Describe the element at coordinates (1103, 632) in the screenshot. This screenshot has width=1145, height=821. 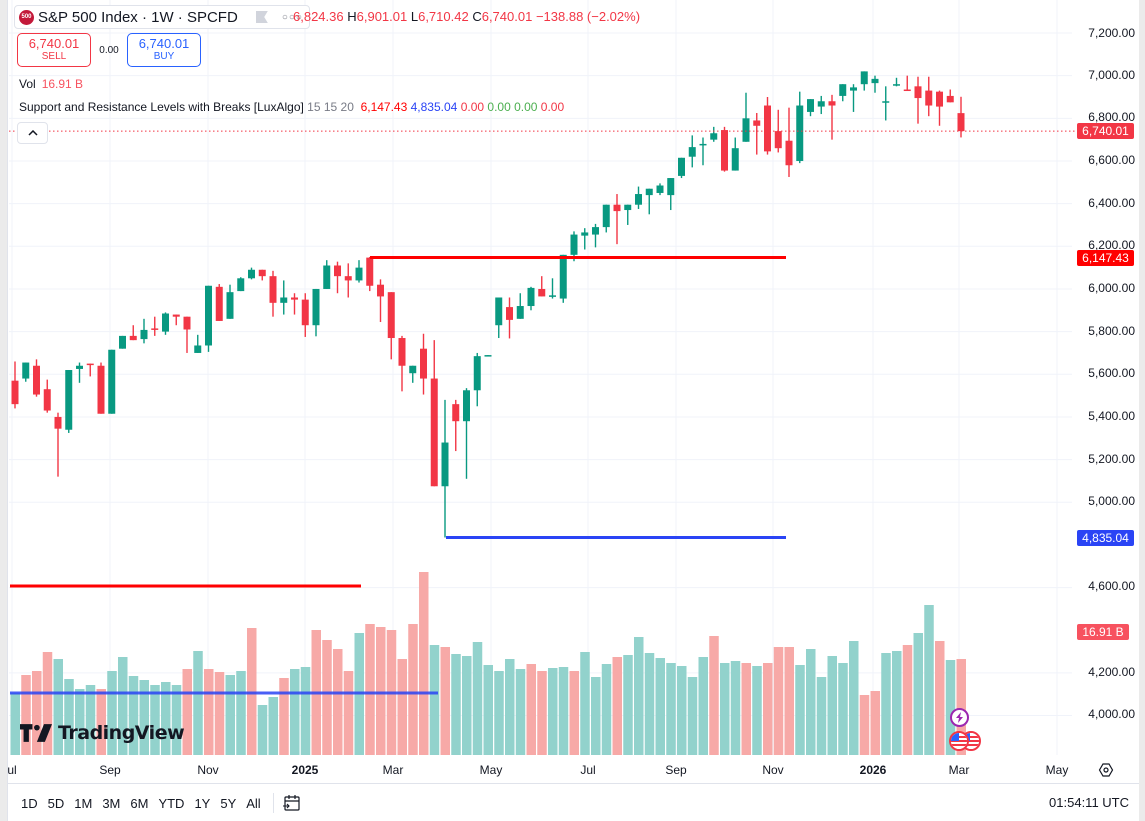
I see `volume-price-tag: 16.91 B` at that location.